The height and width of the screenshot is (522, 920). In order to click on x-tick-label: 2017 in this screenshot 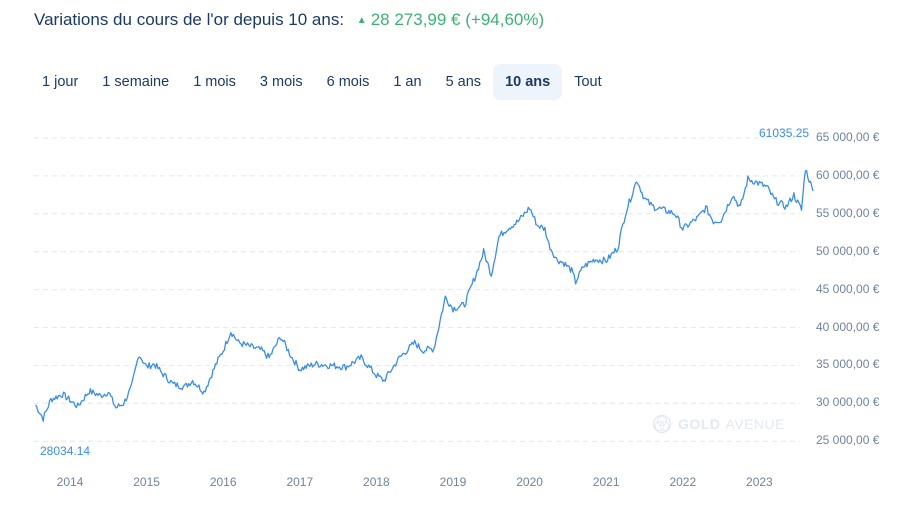, I will do `click(300, 482)`.